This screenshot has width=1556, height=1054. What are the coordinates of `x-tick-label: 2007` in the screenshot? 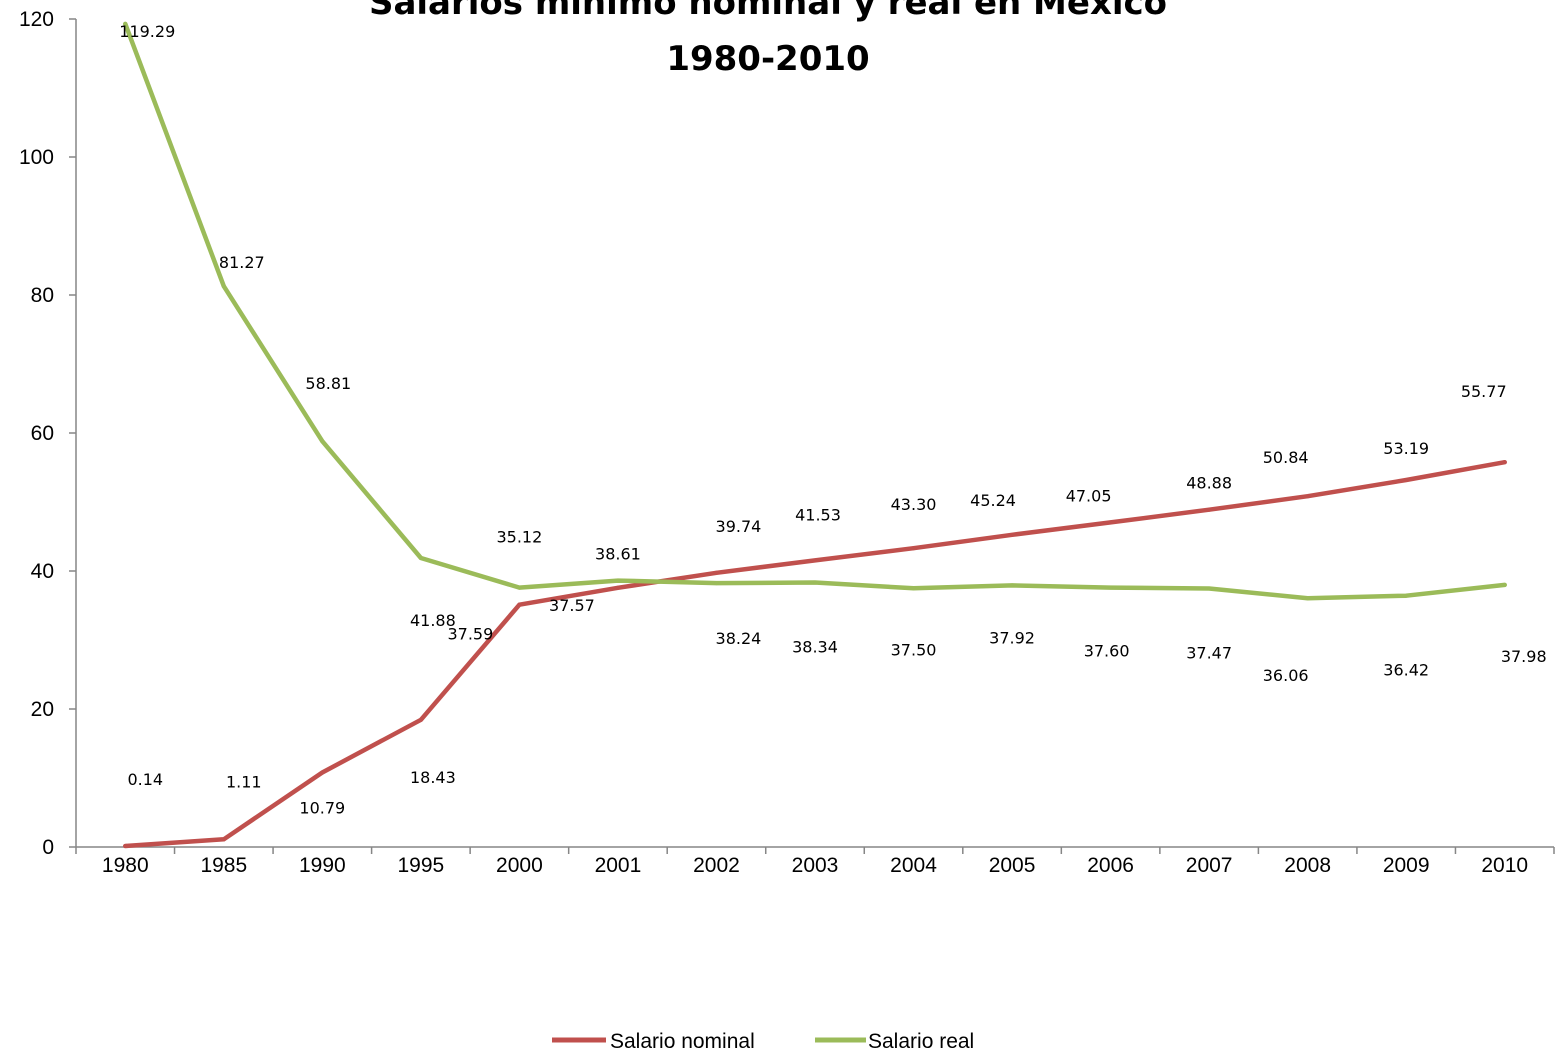 It's located at (1209, 865).